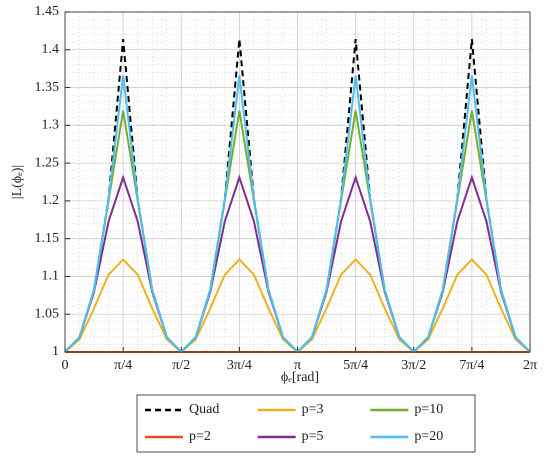  Describe the element at coordinates (51, 125) in the screenshot. I see `y-tick-label: 1.3` at that location.